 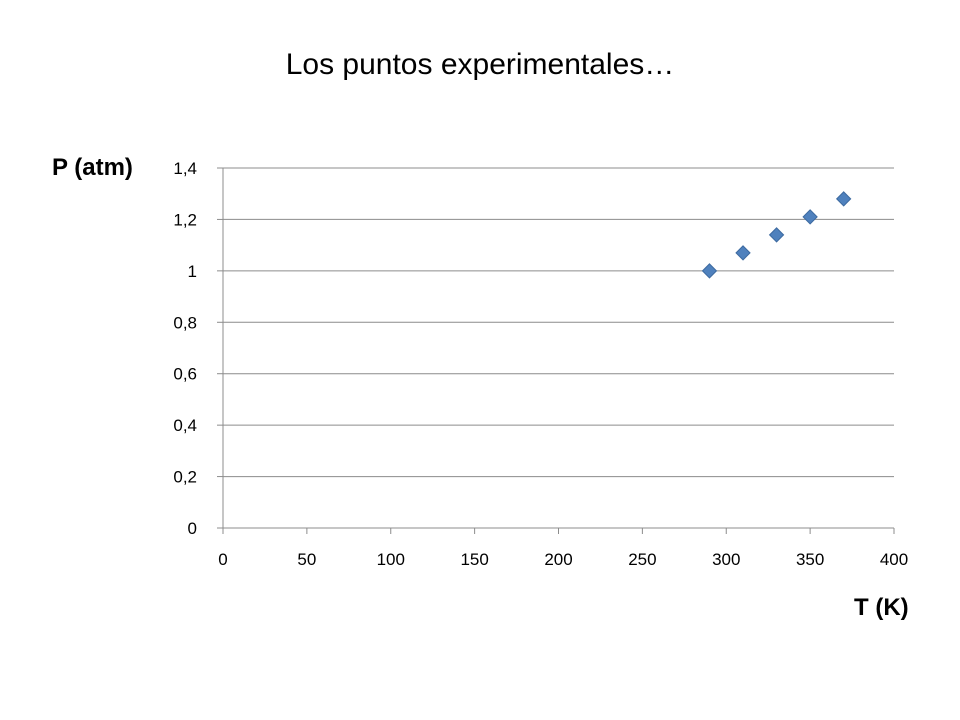 What do you see at coordinates (726, 559) in the screenshot?
I see `x-tick-label: 300` at bounding box center [726, 559].